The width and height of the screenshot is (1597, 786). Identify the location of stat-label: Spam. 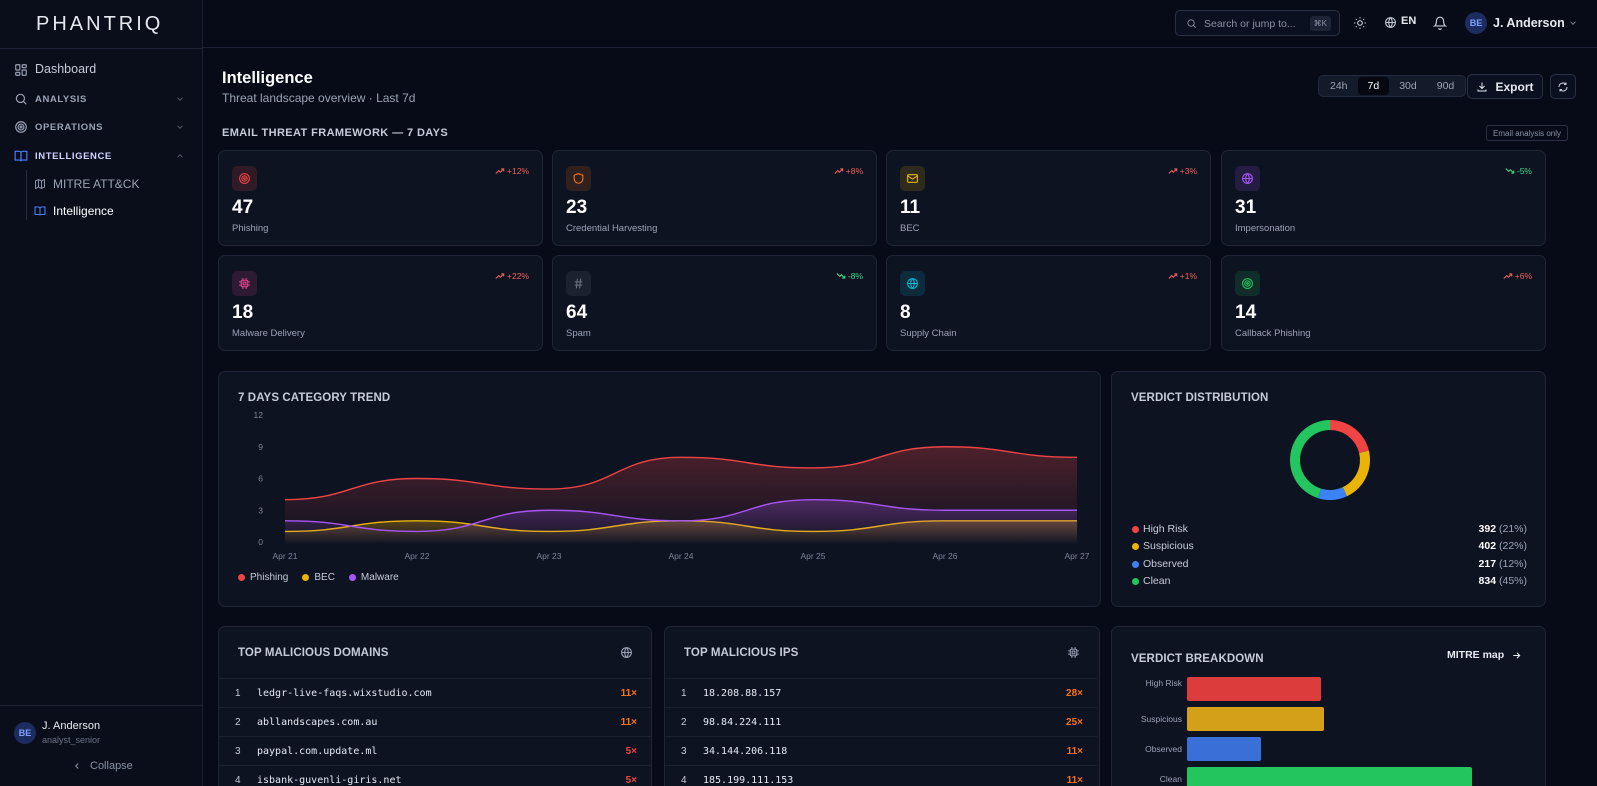
(578, 333).